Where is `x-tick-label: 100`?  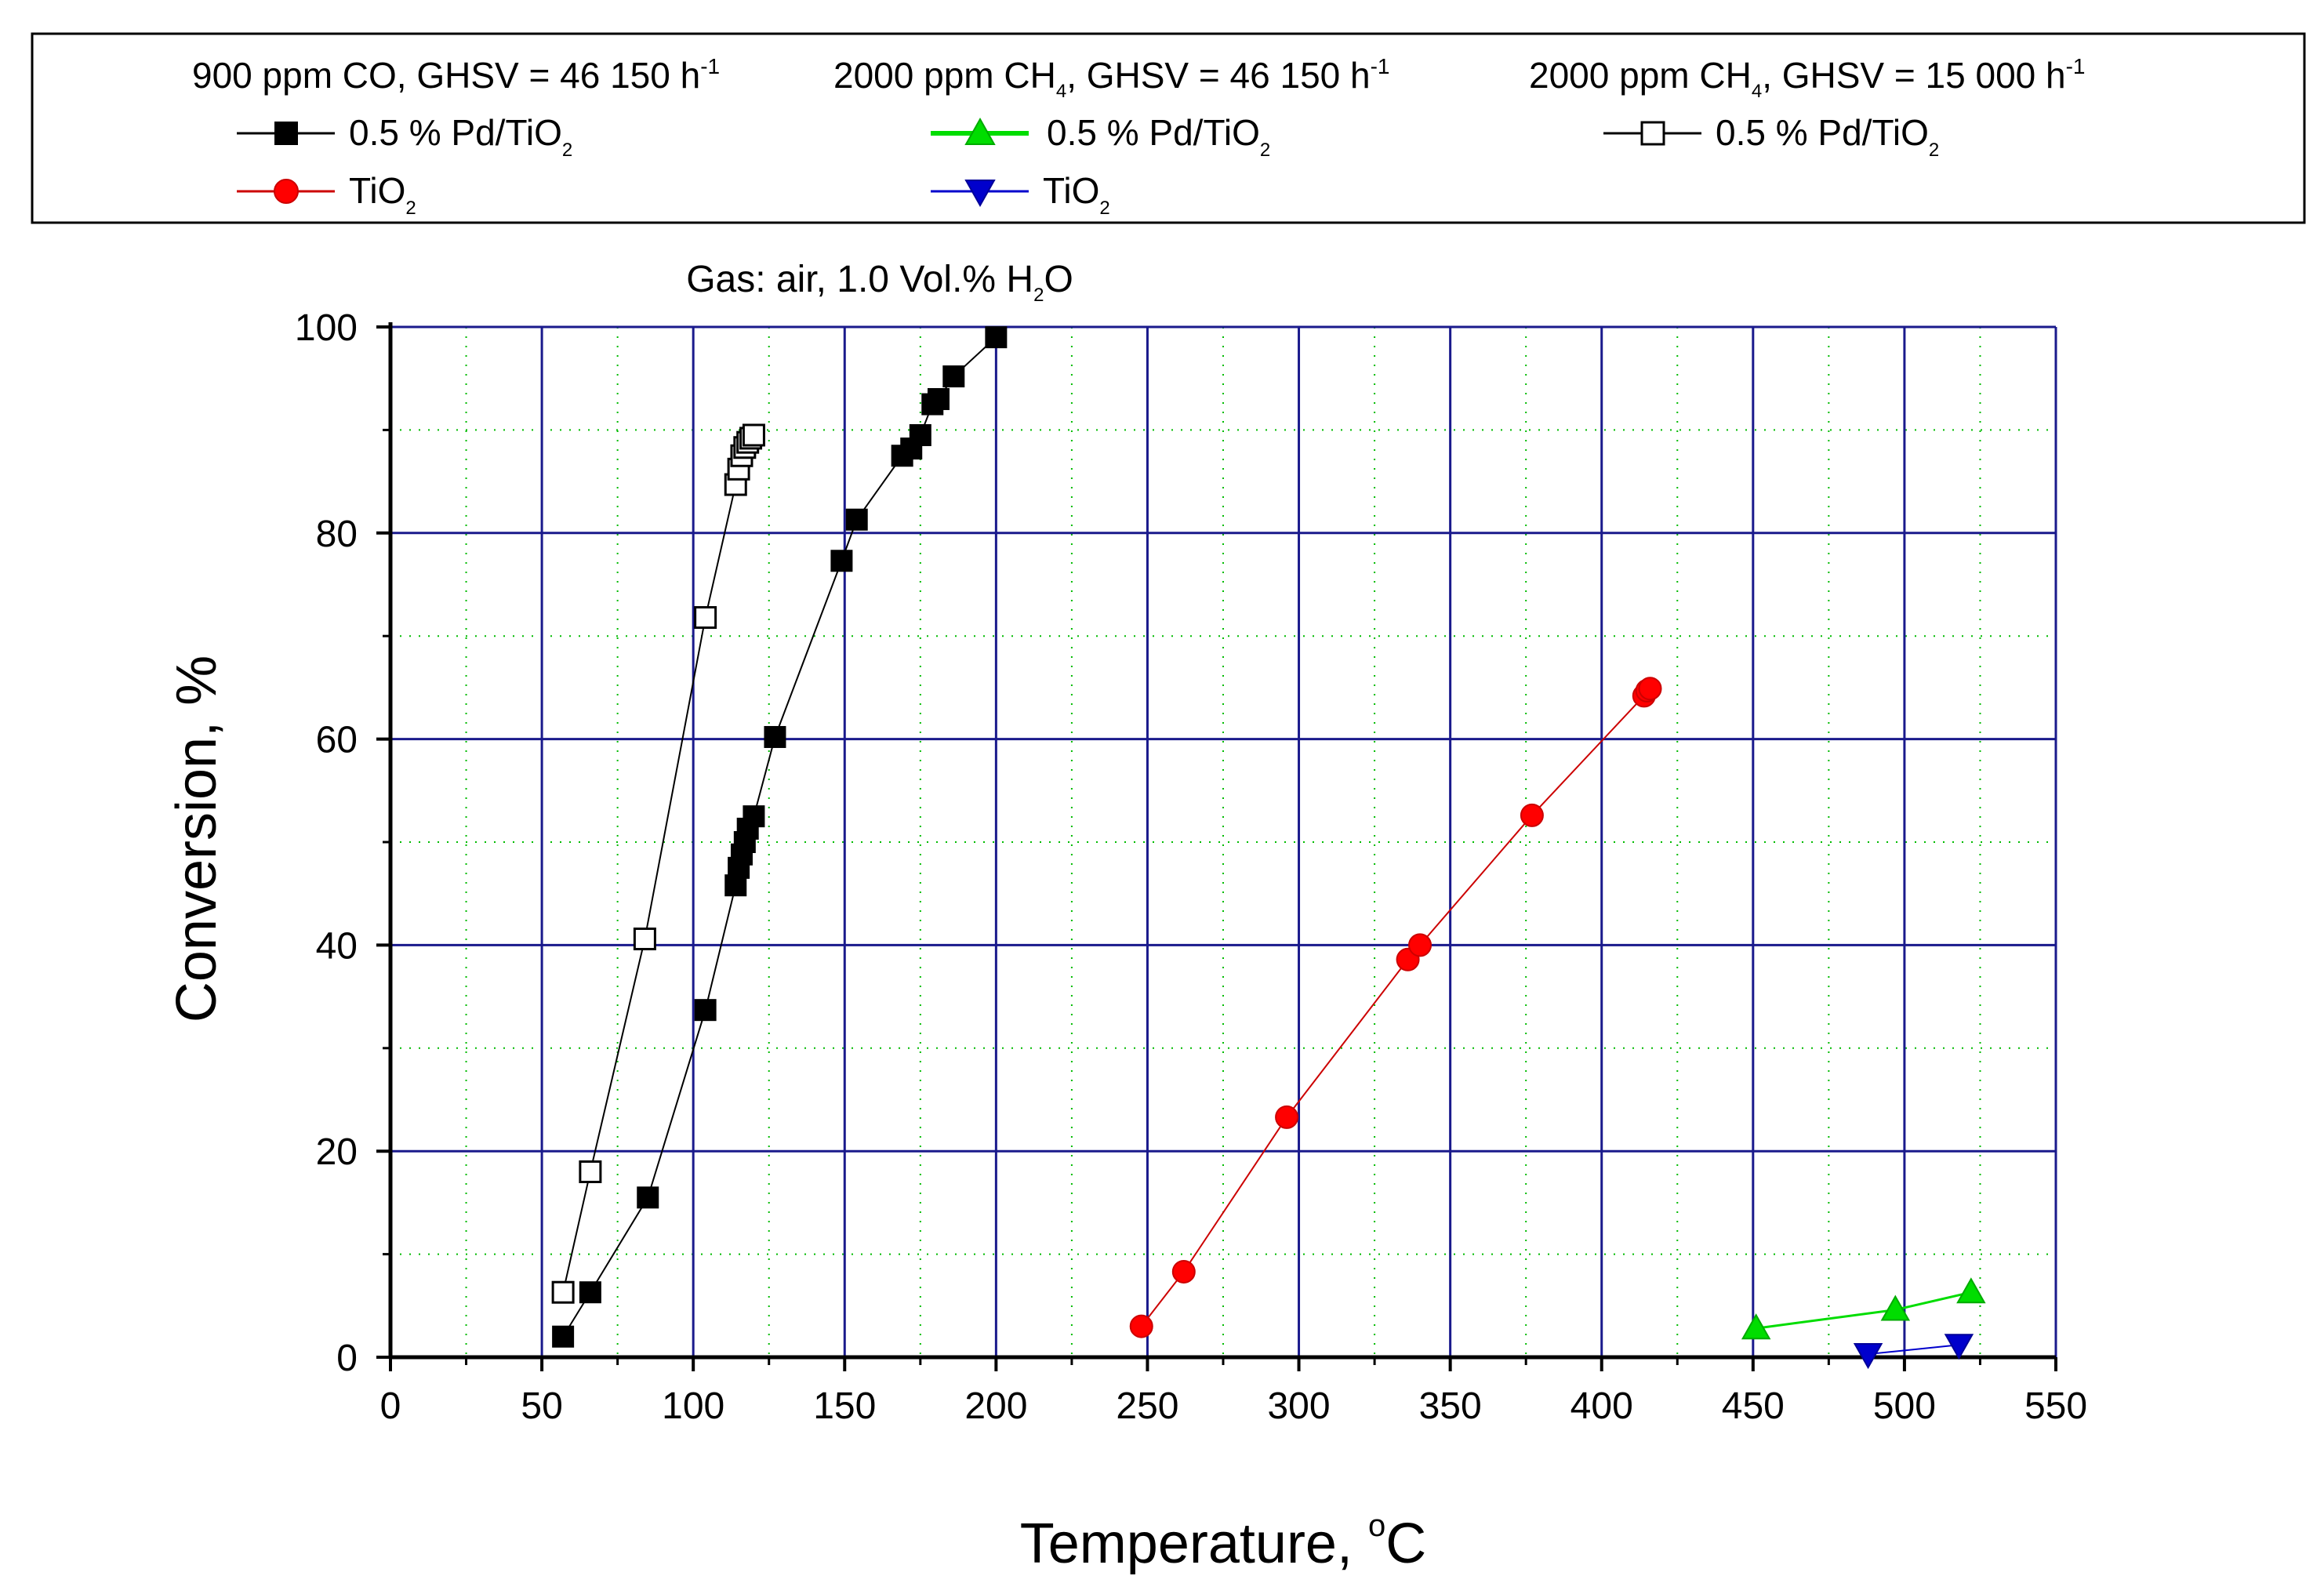
x-tick-label: 100 is located at coordinates (693, 1406).